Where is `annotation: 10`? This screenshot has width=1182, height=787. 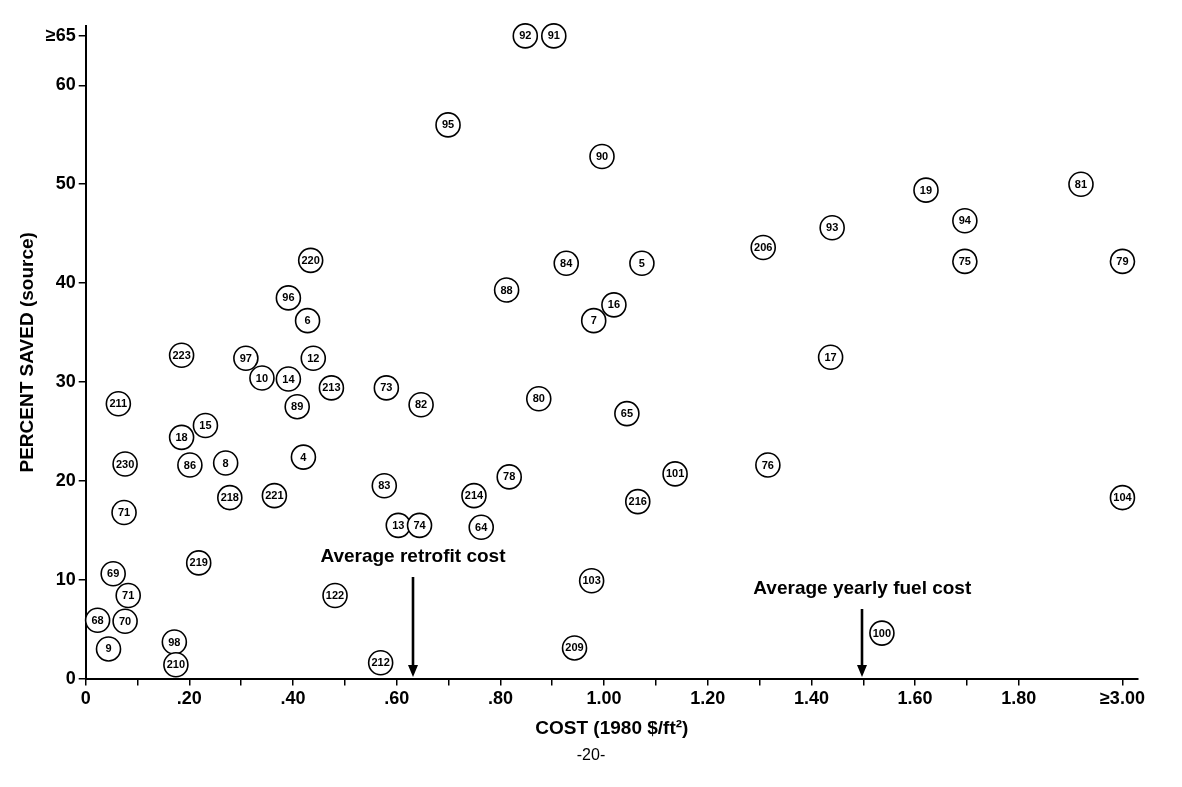 annotation: 10 is located at coordinates (262, 377).